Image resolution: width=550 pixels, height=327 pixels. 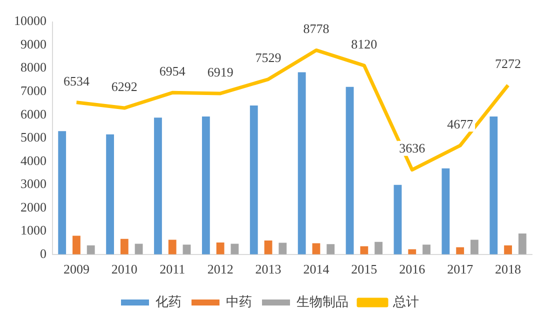 I want to click on data-label: 8778, so click(x=316, y=28).